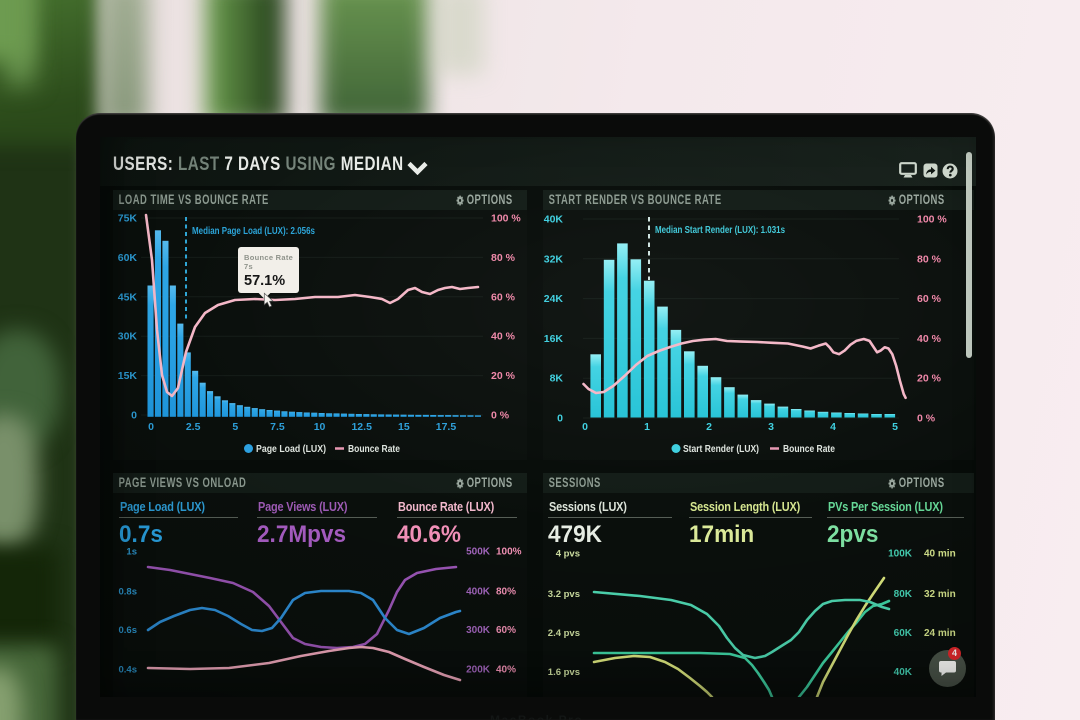 The image size is (1080, 720). Describe the element at coordinates (568, 554) in the screenshot. I see `svg-text: 4 pvs` at that location.